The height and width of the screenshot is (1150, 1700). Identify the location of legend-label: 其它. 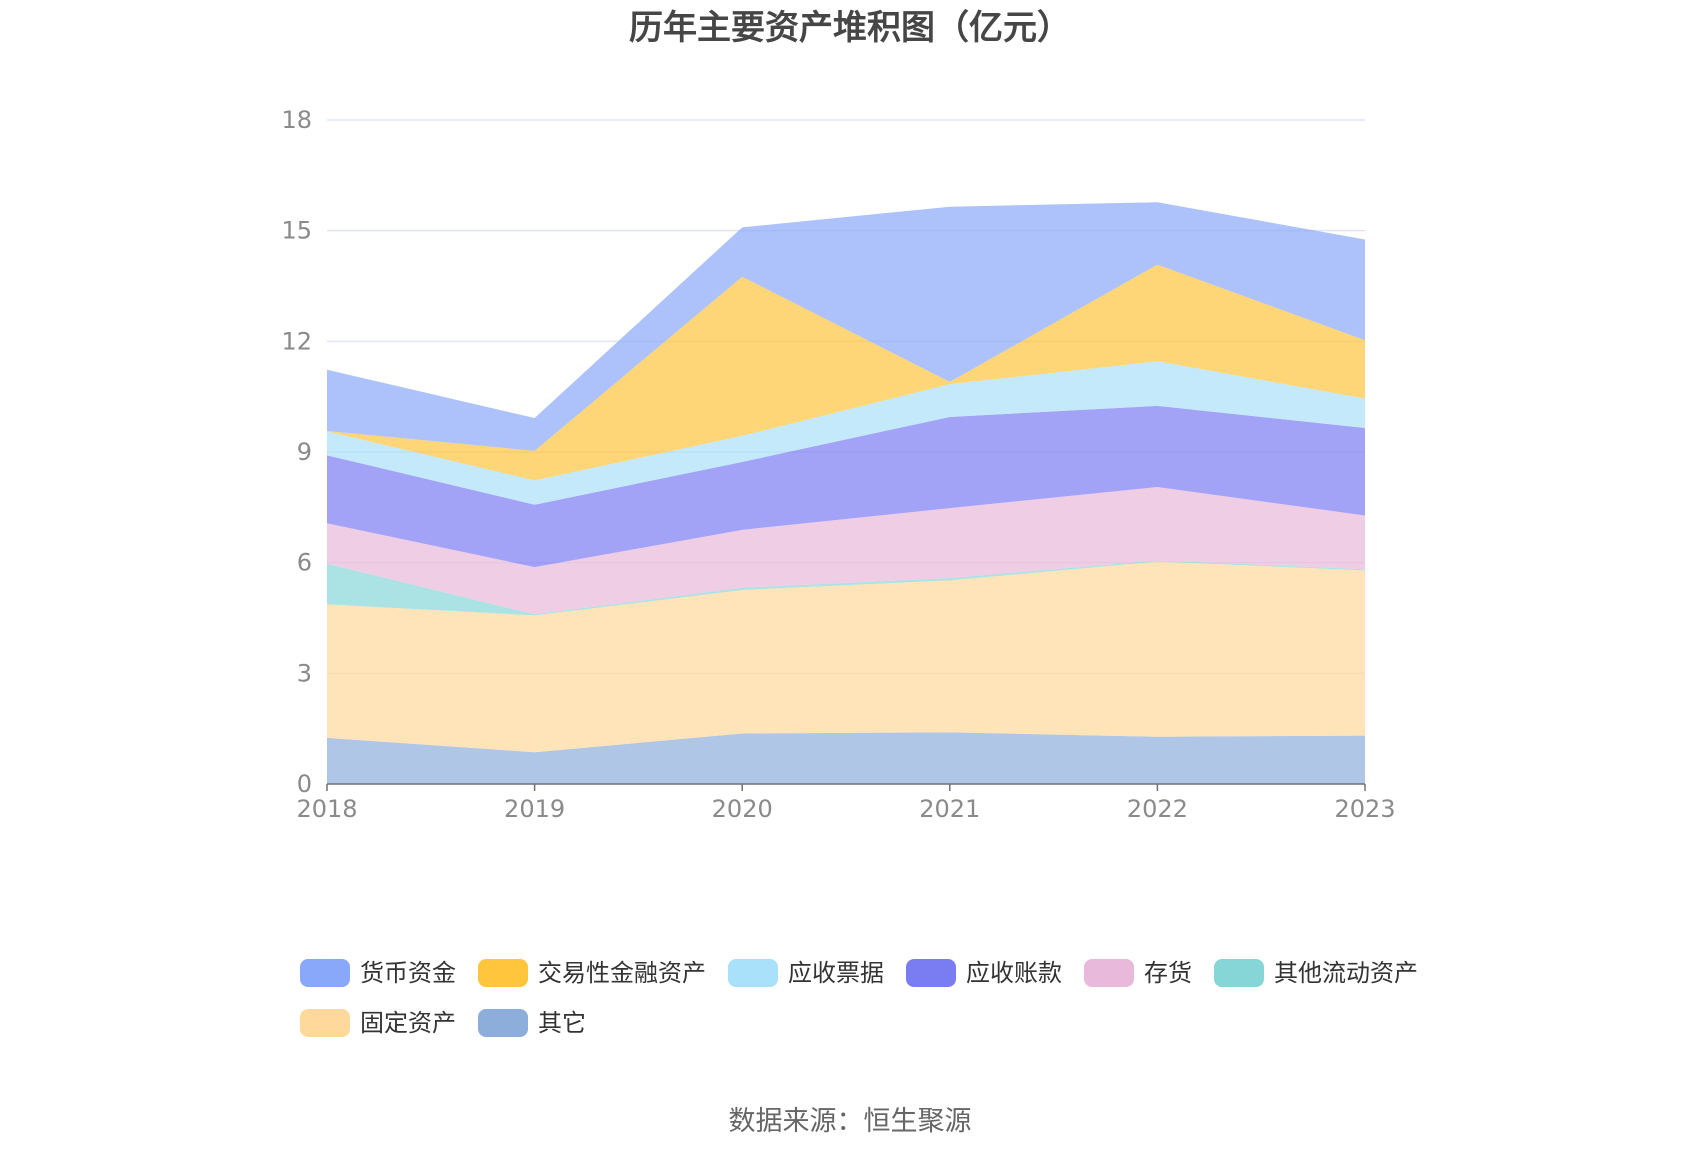
(562, 1023).